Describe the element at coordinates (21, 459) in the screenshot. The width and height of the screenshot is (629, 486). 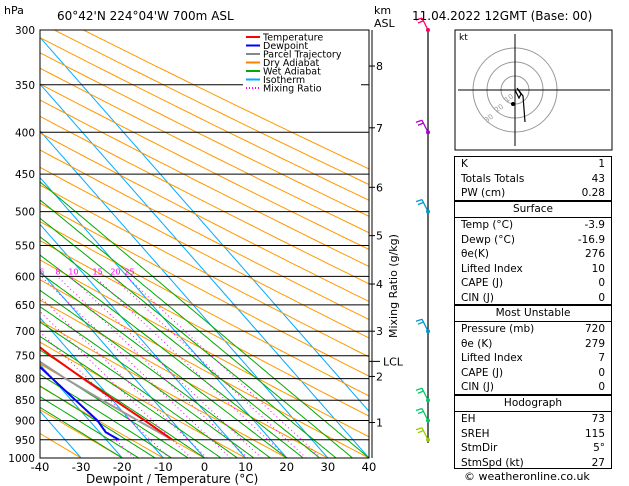
I see `pressure-tick-label: 1000` at that location.